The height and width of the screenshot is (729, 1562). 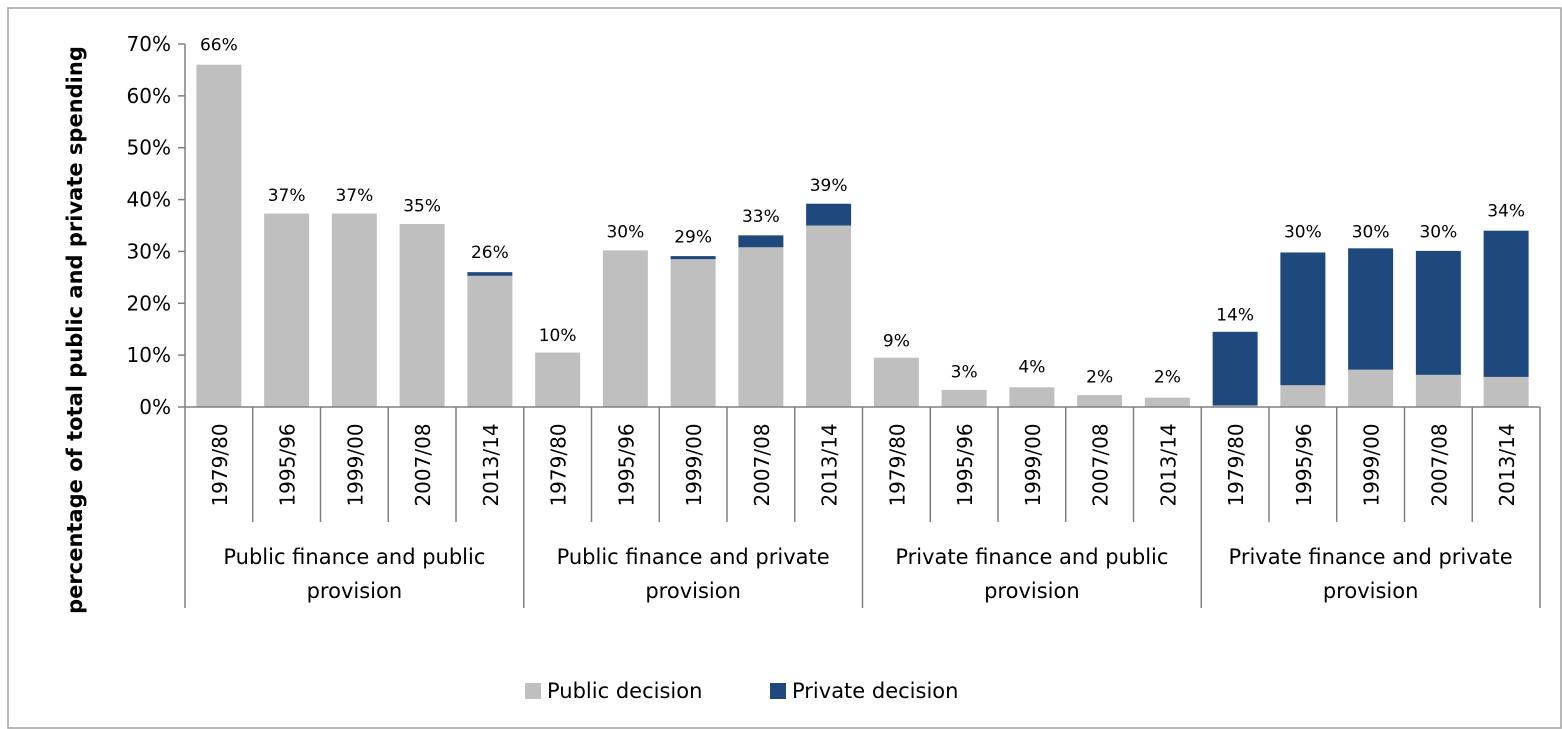 What do you see at coordinates (761, 217) in the screenshot?
I see `data-label: 33%` at bounding box center [761, 217].